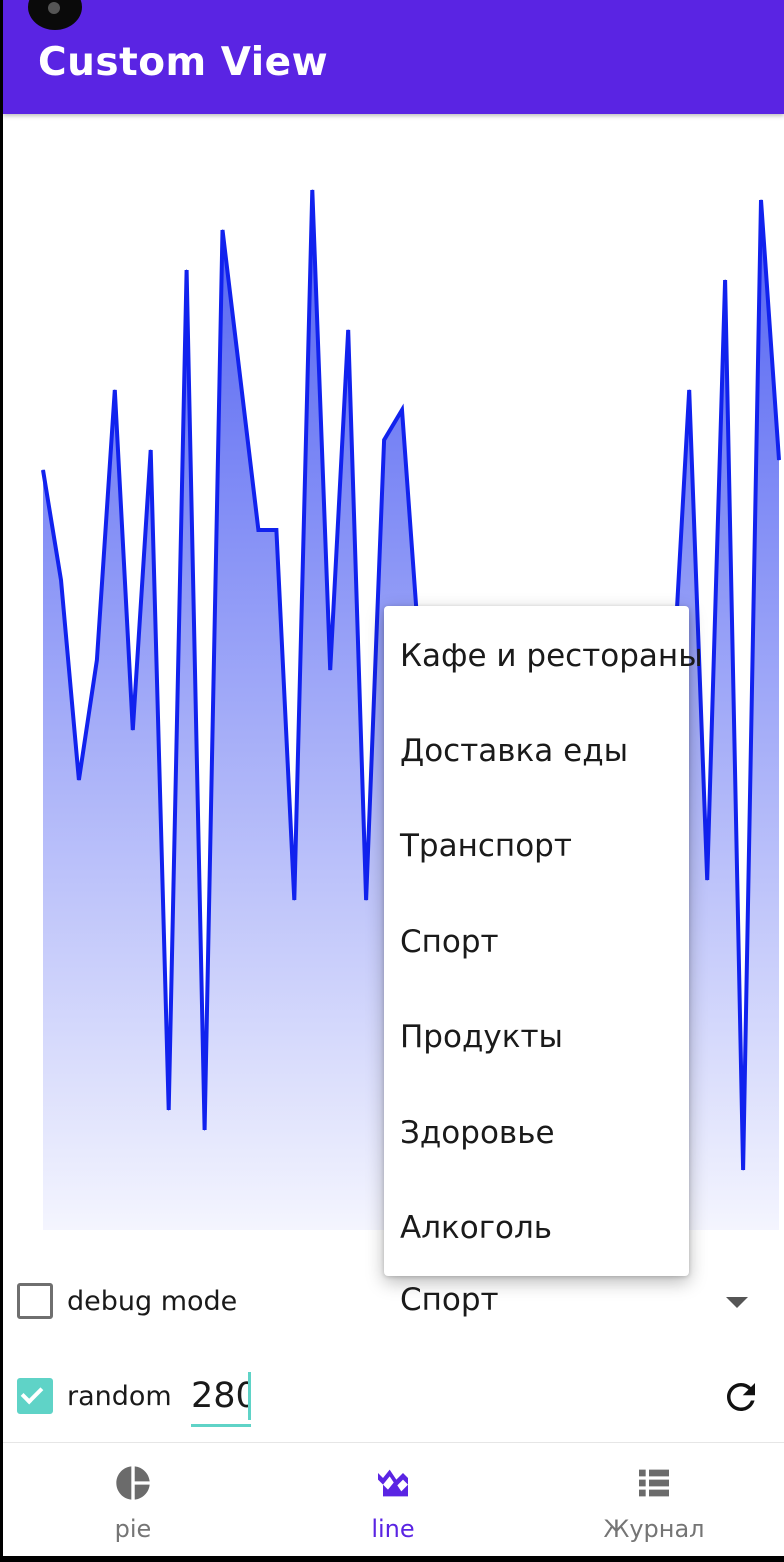  What do you see at coordinates (741, 1397) in the screenshot?
I see `refresh-icon` at bounding box center [741, 1397].